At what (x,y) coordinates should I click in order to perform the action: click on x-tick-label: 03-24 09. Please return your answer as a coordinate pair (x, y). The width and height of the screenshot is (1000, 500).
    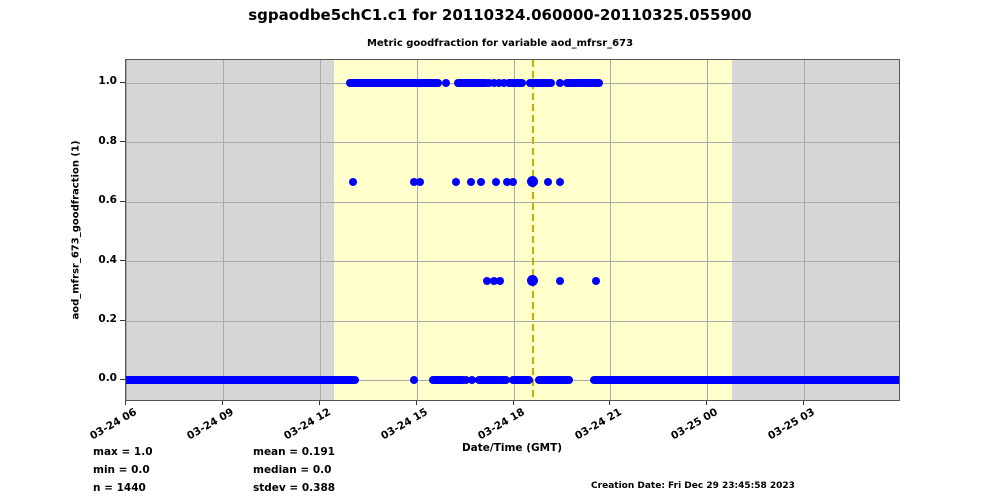
    Looking at the image, I should click on (210, 424).